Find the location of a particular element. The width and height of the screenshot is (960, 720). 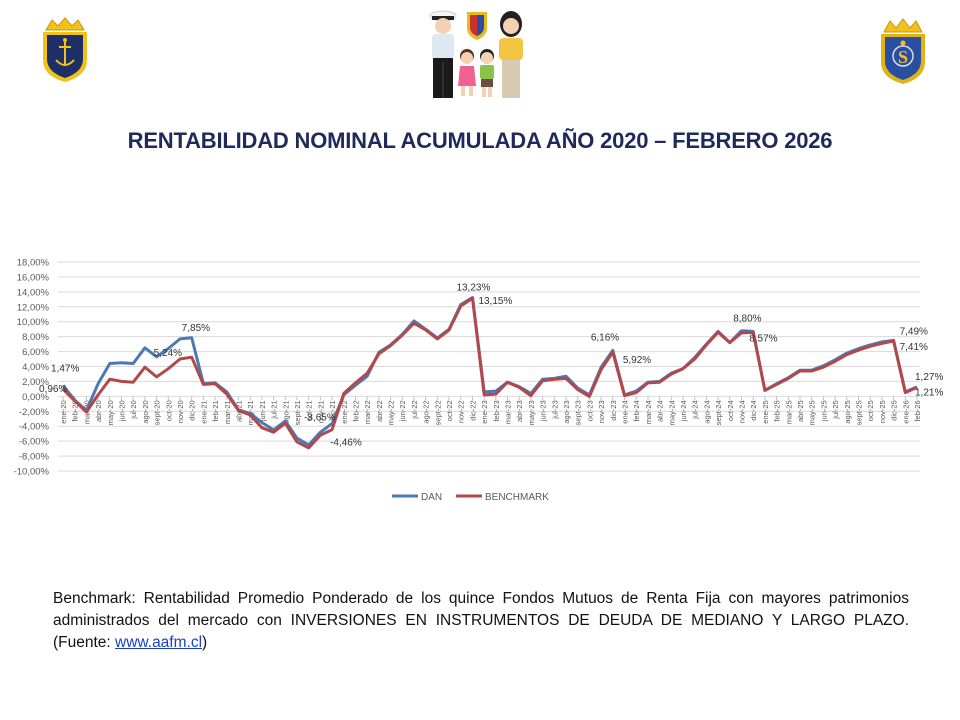

x-tick-label: may-25 is located at coordinates (812, 412).